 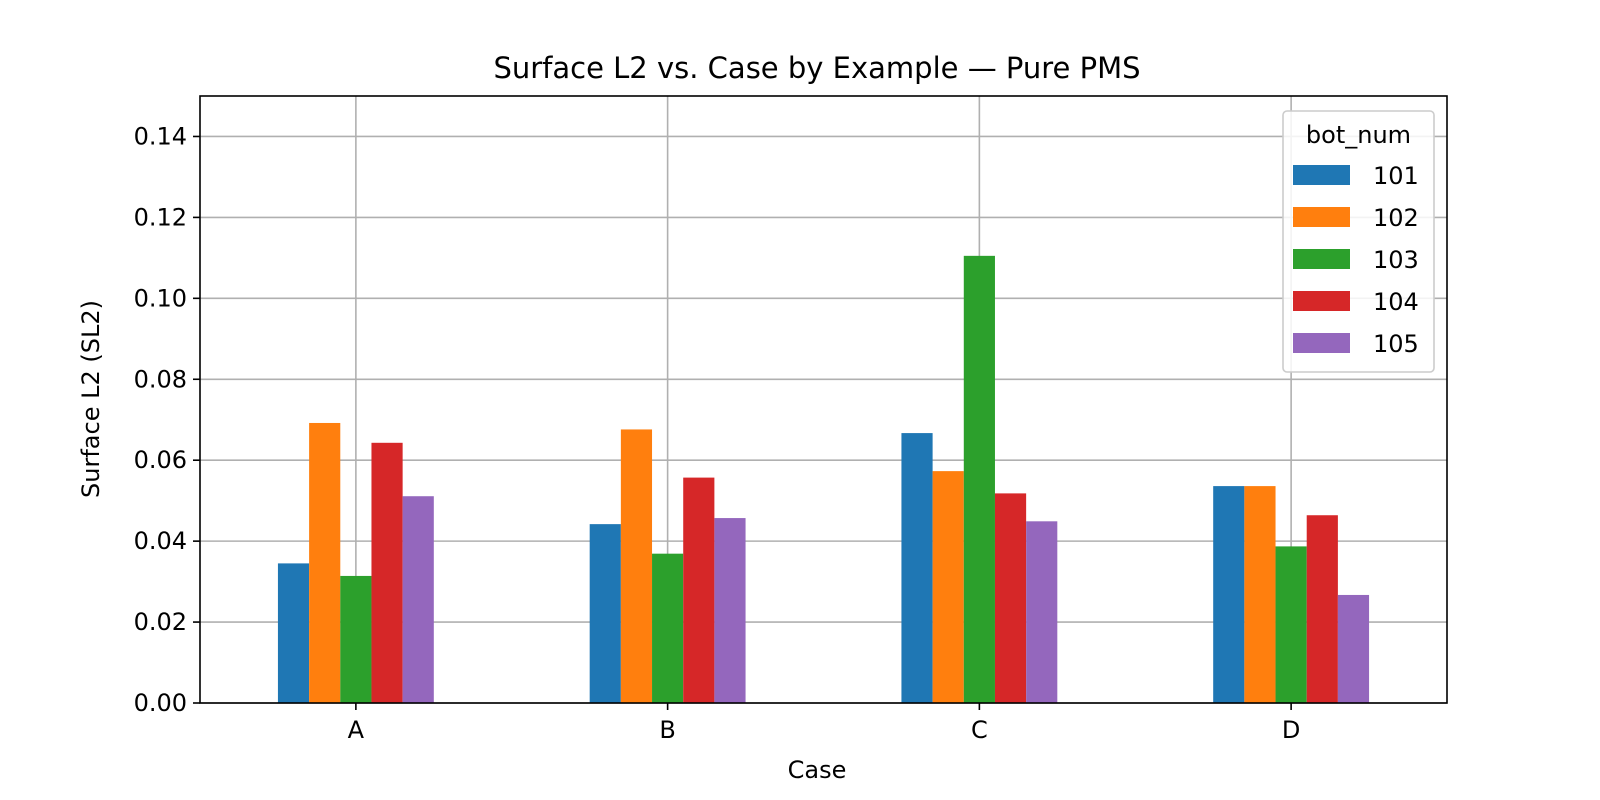 I want to click on x-tick-label: D, so click(x=1291, y=730).